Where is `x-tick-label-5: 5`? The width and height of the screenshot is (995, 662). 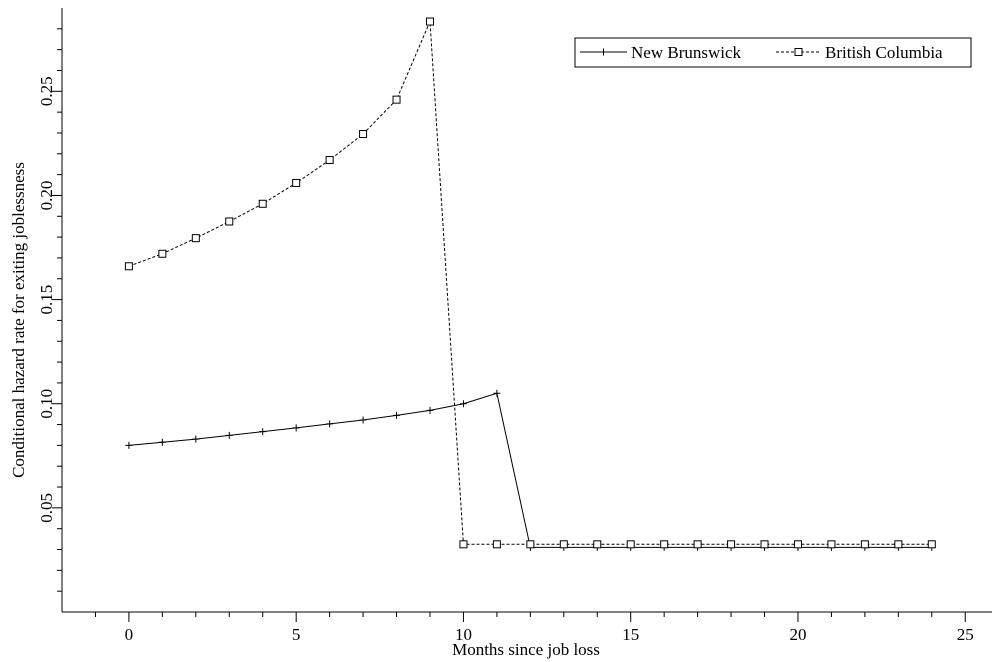
x-tick-label-5: 5 is located at coordinates (296, 634).